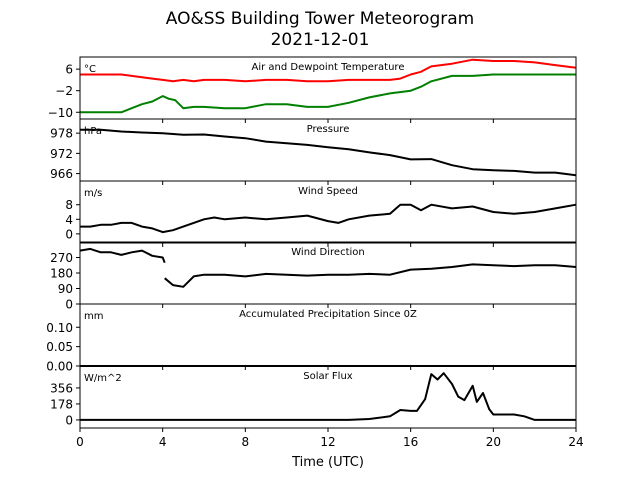 Image resolution: width=640 pixels, height=480 pixels. What do you see at coordinates (69, 70) in the screenshot?
I see `temp-ytick-label: 6` at bounding box center [69, 70].